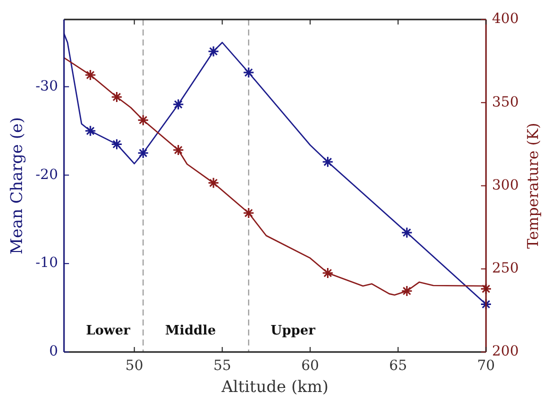  Describe the element at coordinates (505, 102) in the screenshot. I see `y2-tick-label: 350` at that location.